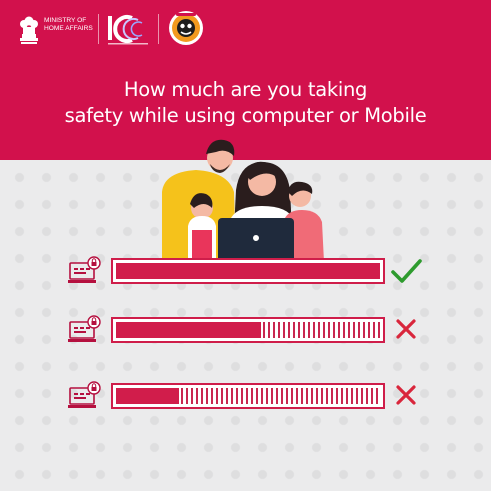 This screenshot has height=491, width=491. Describe the element at coordinates (68, 25) in the screenshot. I see `ministry-name: MINISTRY OF HOME AFFAIRS` at that location.